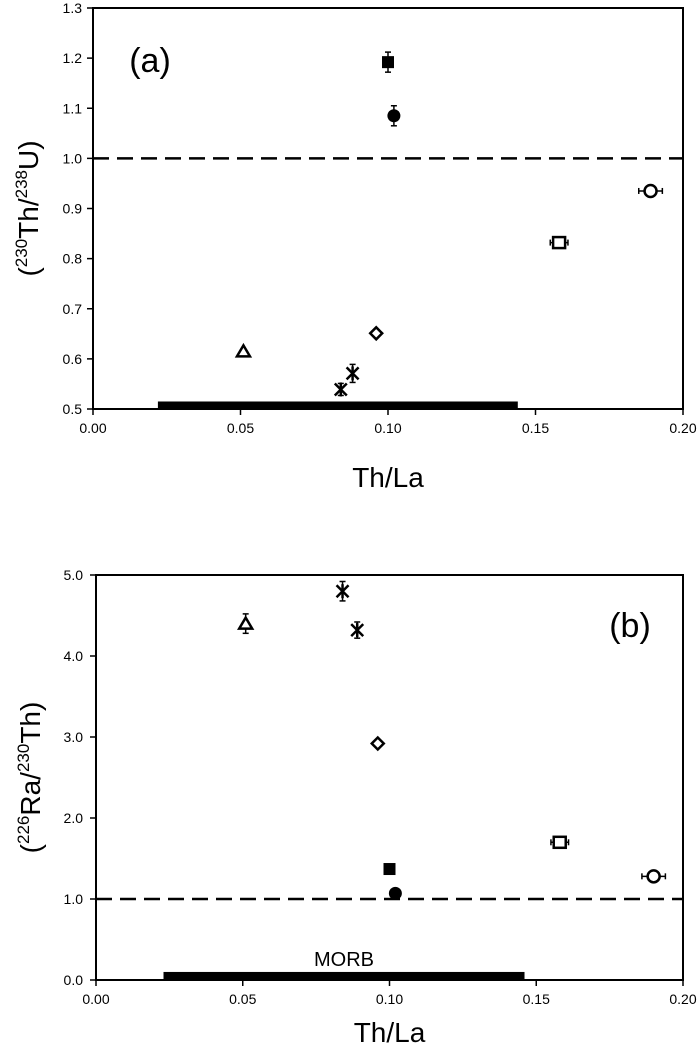 The image size is (700, 1053). What do you see at coordinates (150, 61) in the screenshot?
I see `panel-label: (a)` at bounding box center [150, 61].